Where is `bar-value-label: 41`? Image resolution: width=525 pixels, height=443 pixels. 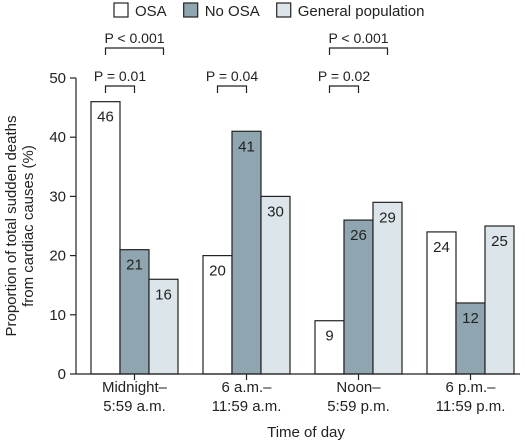
bar-value-label: 41 is located at coordinates (246, 146).